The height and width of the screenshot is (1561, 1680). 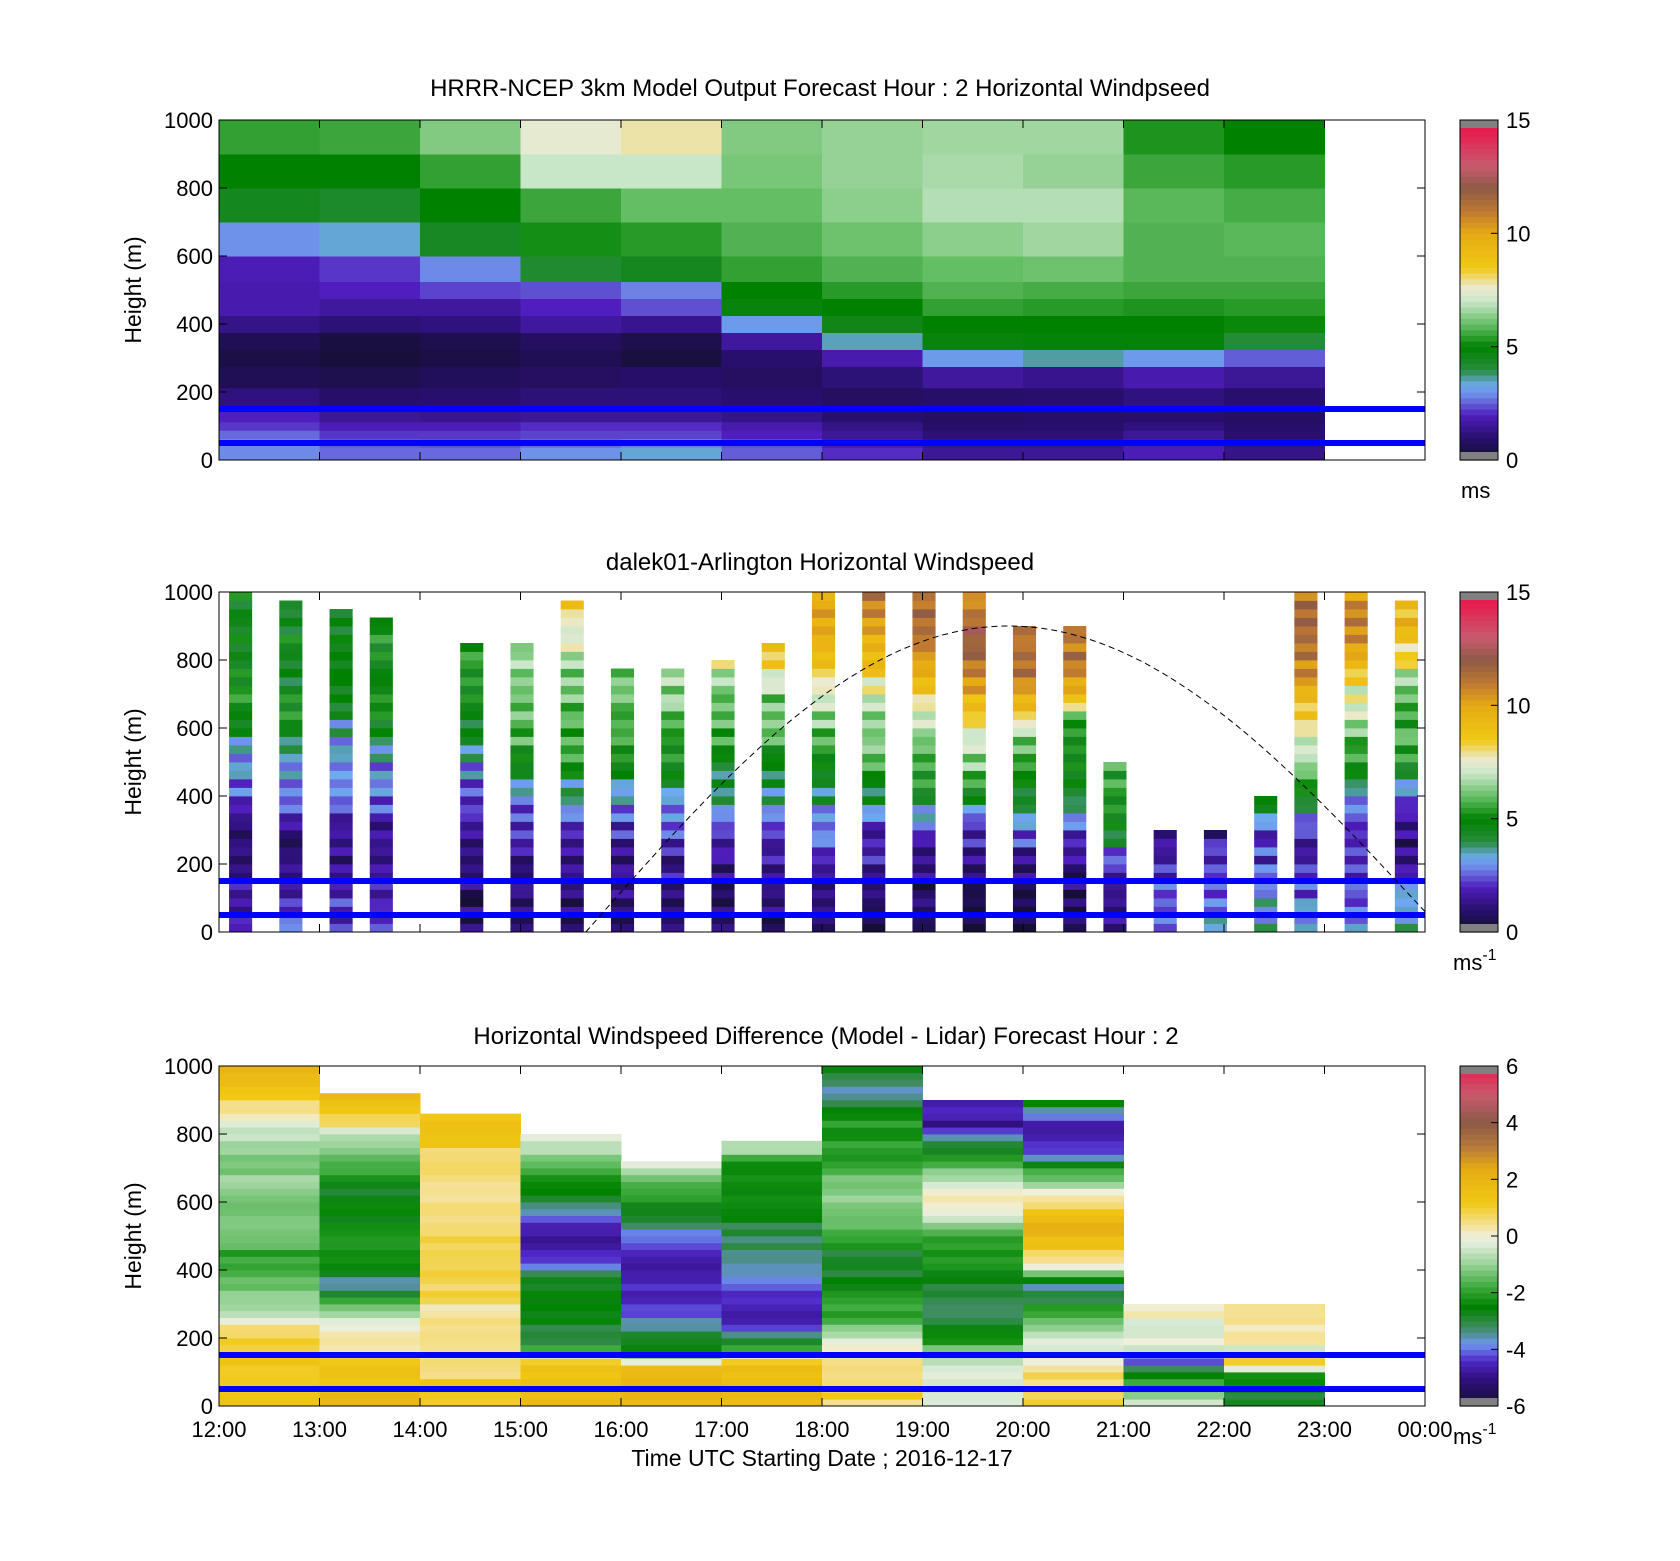 I want to click on colorbar-tick-label: 4, so click(x=1512, y=1123).